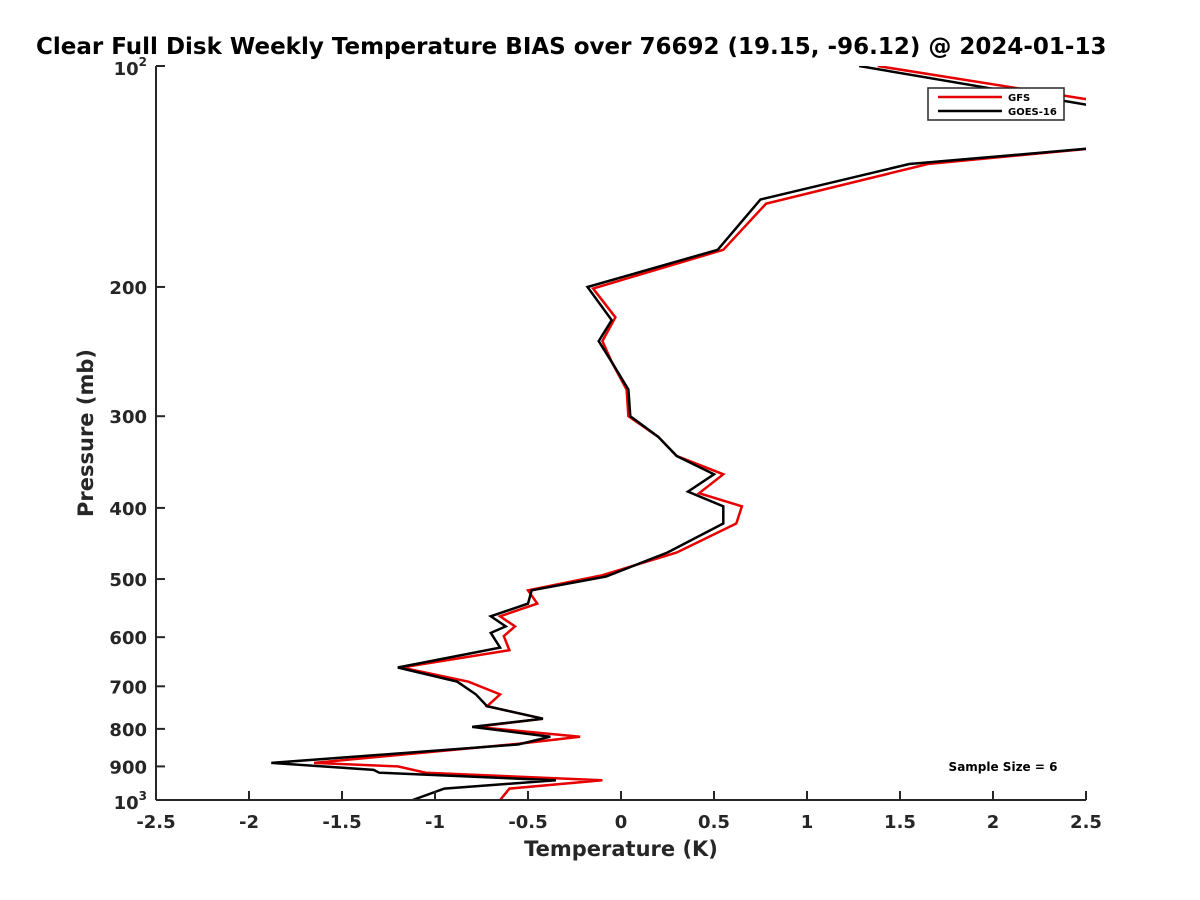  I want to click on legend-label: GOES-16, so click(1032, 112).